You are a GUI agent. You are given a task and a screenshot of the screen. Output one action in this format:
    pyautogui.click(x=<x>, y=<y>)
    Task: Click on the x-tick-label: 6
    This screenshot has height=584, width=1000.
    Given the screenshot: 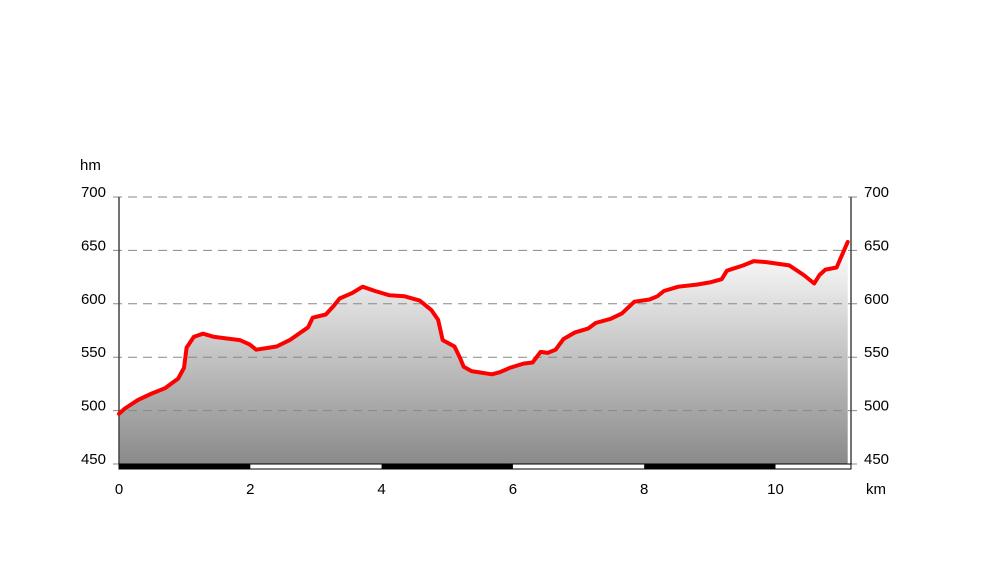 What is the action you would take?
    pyautogui.click(x=513, y=489)
    